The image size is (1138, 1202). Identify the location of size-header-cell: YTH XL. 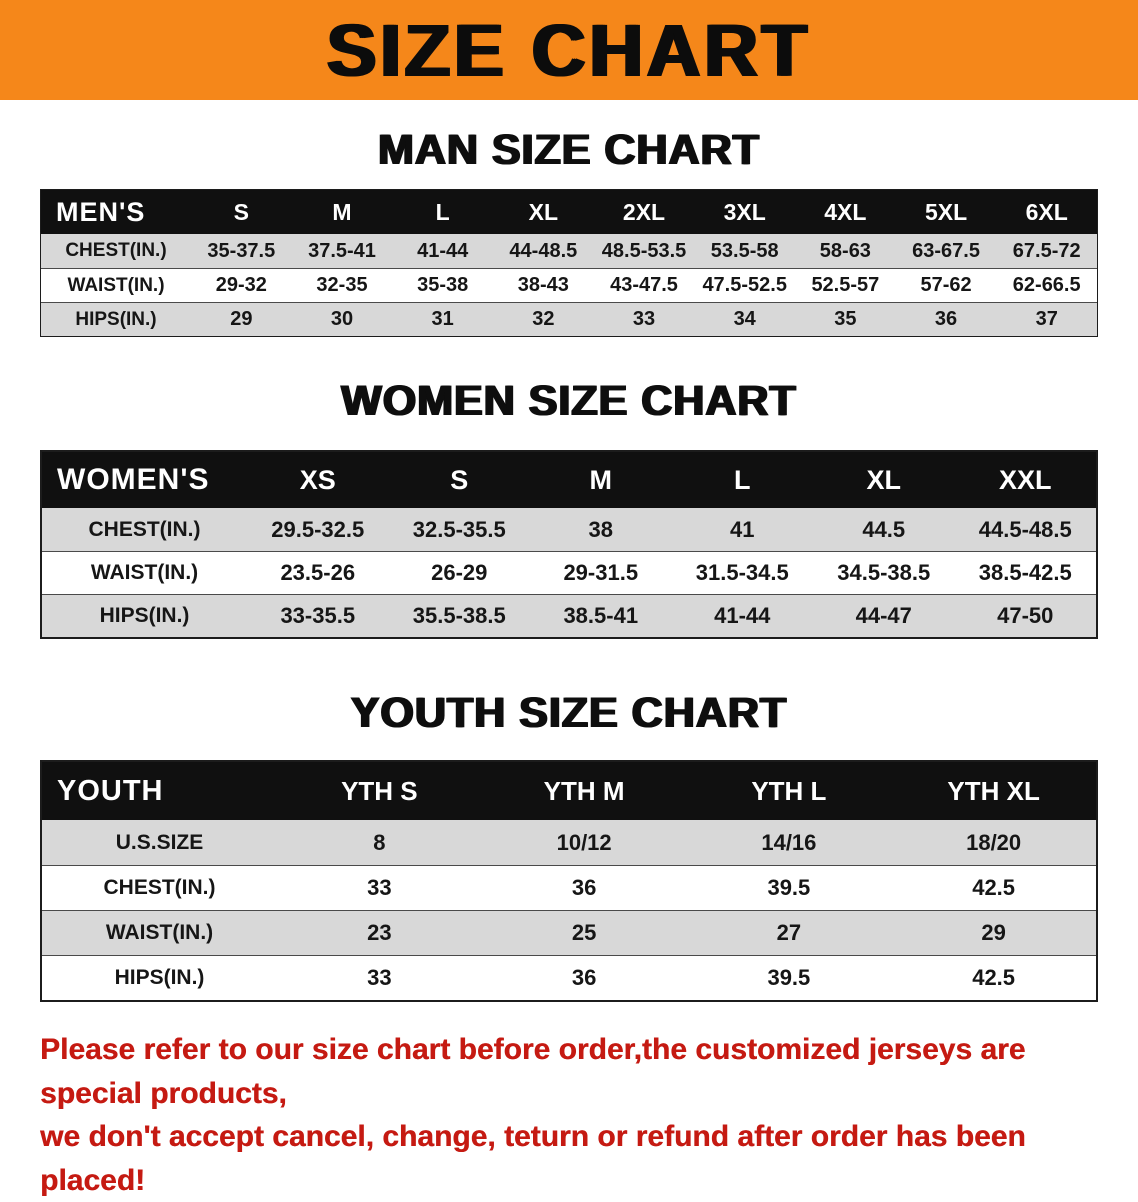
(993, 790).